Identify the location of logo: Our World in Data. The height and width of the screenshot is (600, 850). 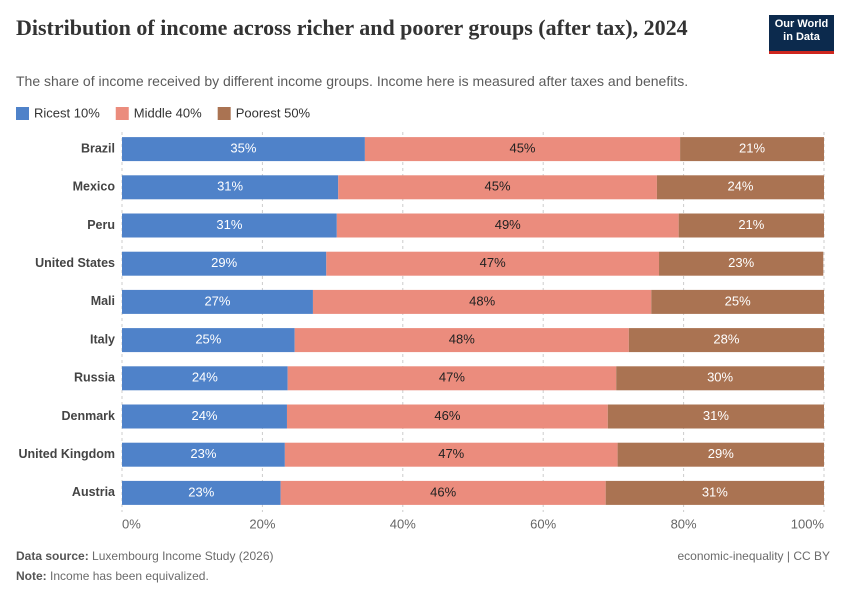
(801, 34).